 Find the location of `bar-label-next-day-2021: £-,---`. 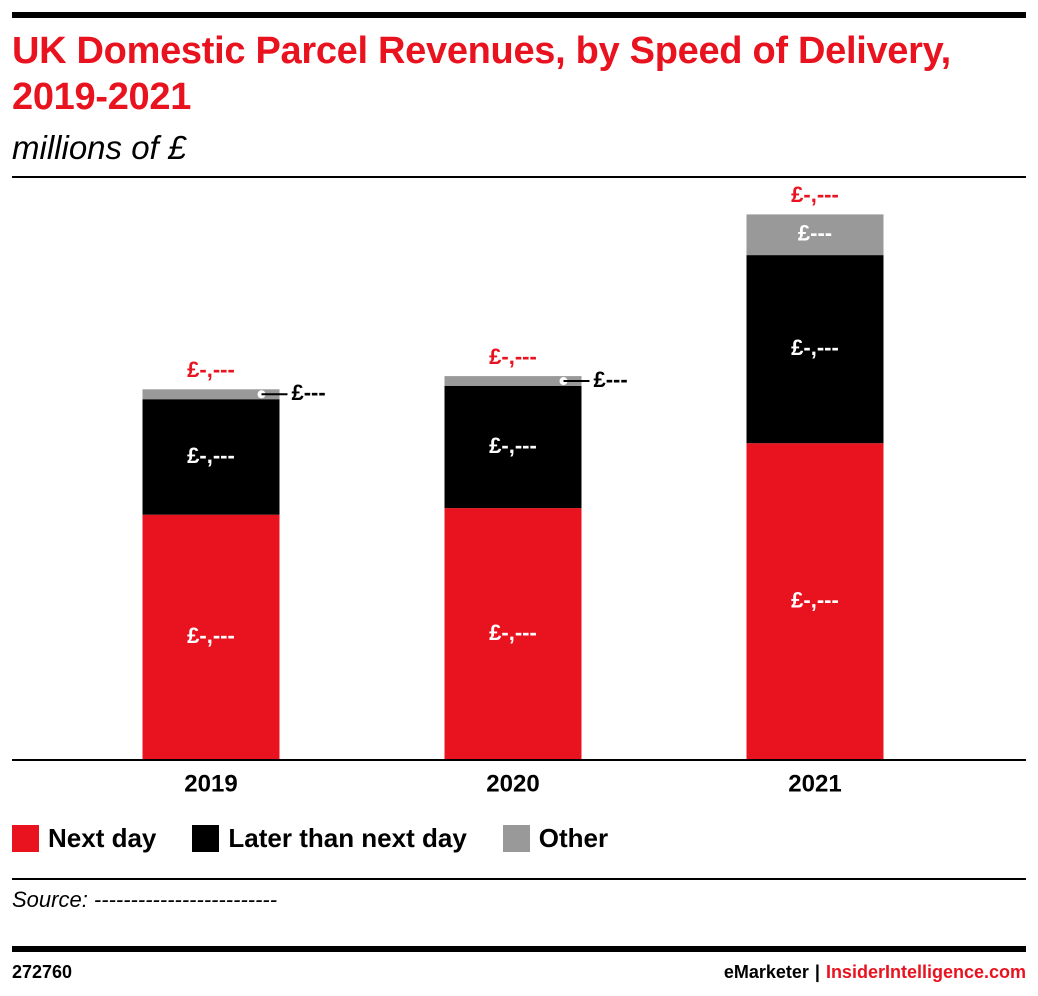

bar-label-next-day-2021: £-,--- is located at coordinates (815, 599).